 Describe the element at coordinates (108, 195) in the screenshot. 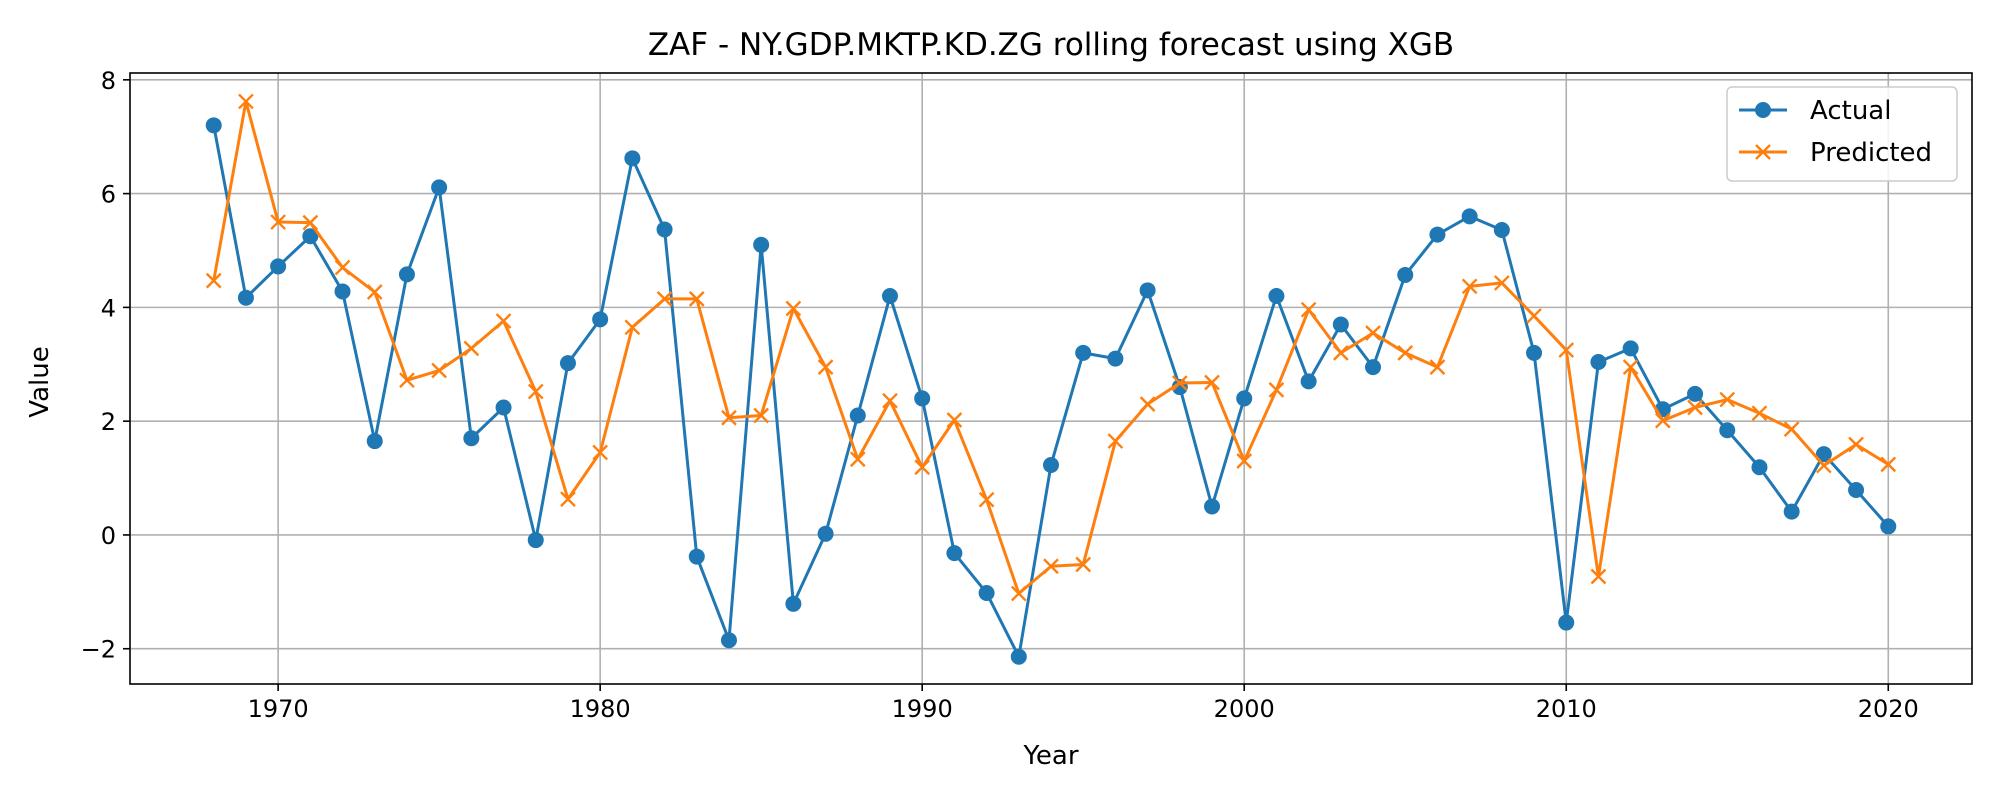

I see `y-tick-label: 6` at that location.